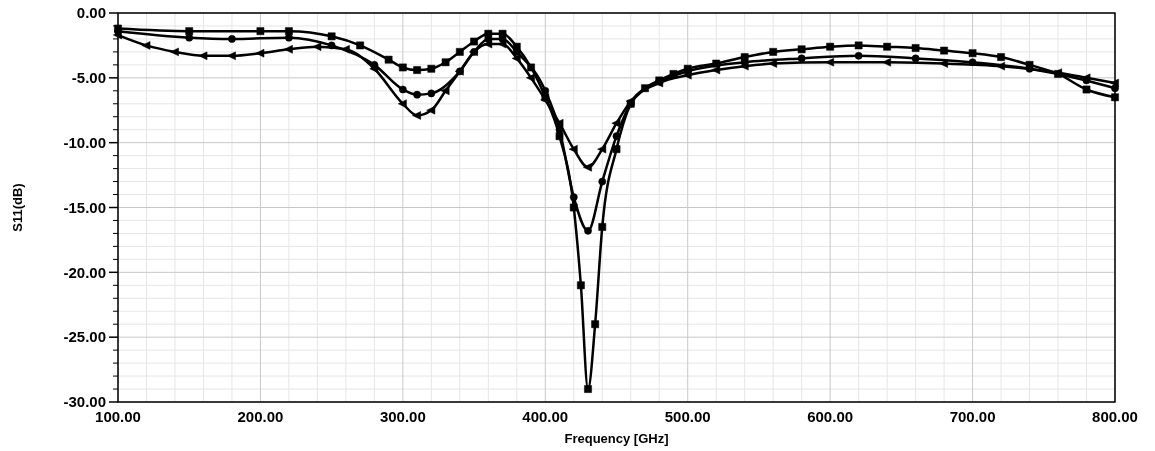 This screenshot has height=451, width=1155. What do you see at coordinates (84, 337) in the screenshot?
I see `y-tick-label: -25.00` at bounding box center [84, 337].